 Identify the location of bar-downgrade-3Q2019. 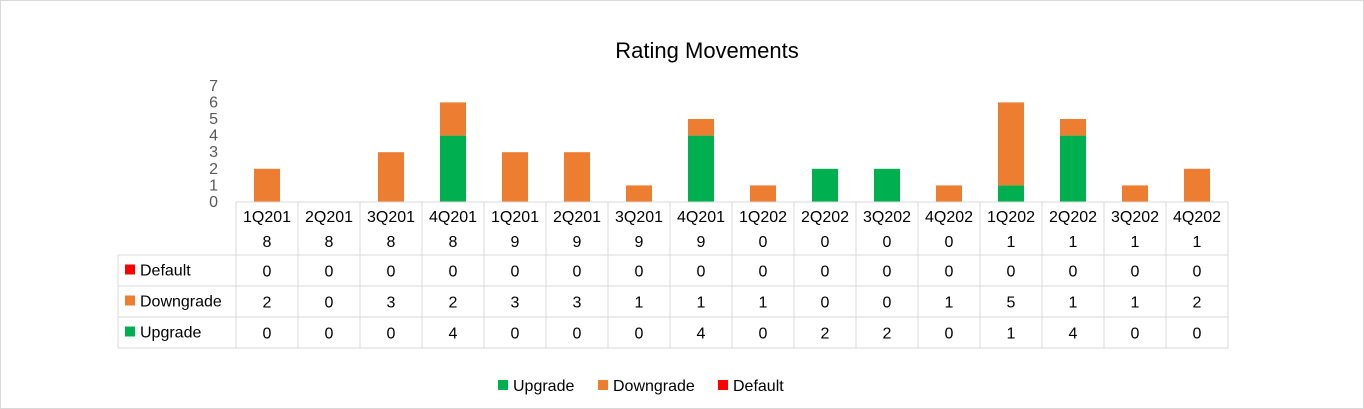
(639, 193).